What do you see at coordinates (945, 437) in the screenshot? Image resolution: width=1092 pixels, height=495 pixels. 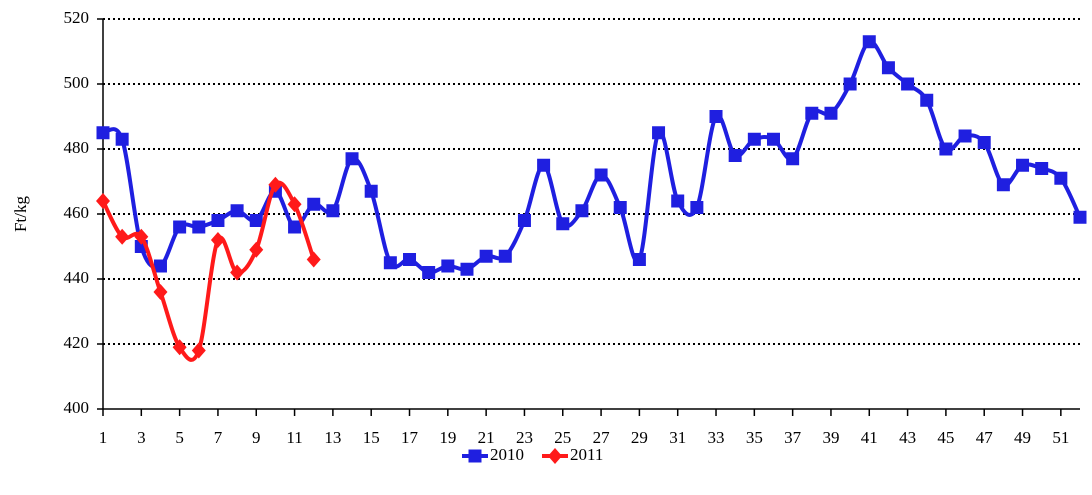 I see `x-tick-label: 45` at bounding box center [945, 437].